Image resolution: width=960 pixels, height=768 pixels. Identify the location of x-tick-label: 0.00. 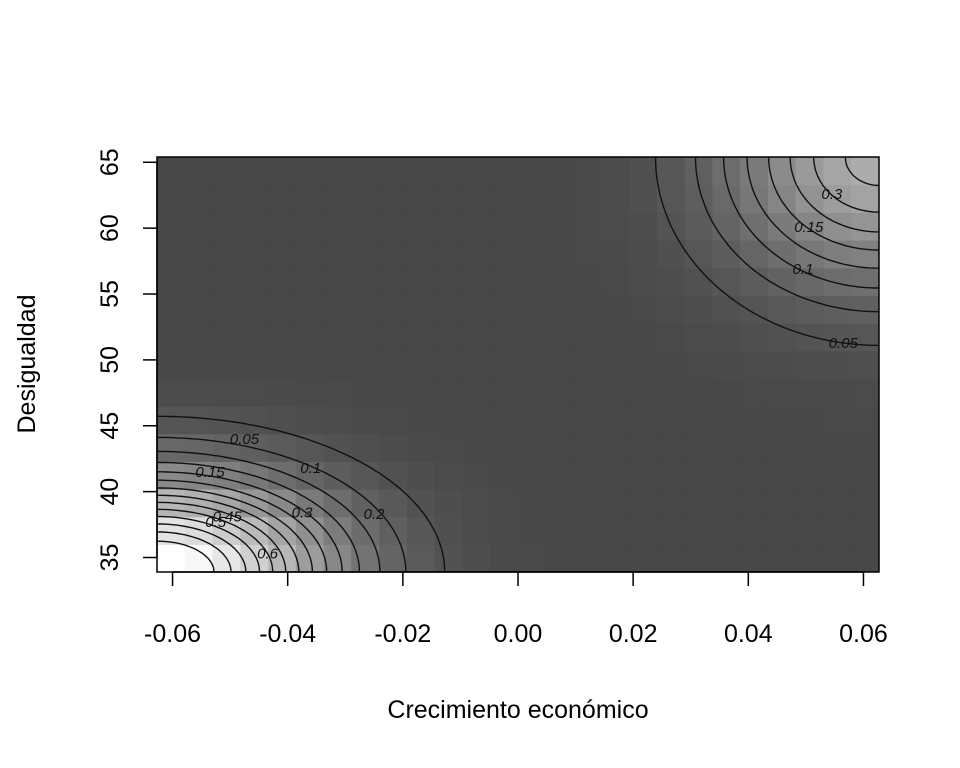
(518, 634).